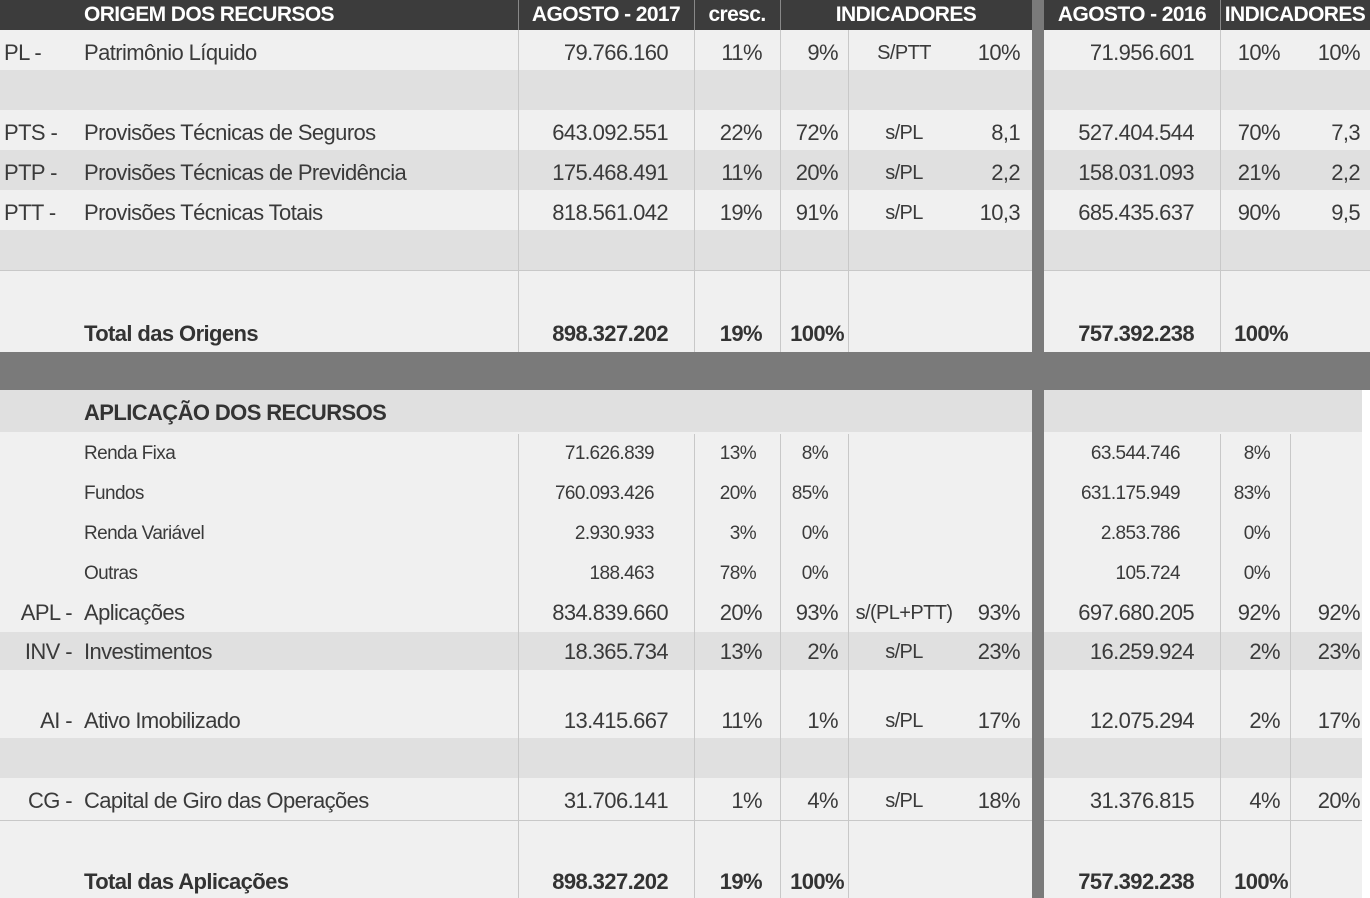  Describe the element at coordinates (904, 172) in the screenshot. I see `row-ptp-indicator-label: s/PL` at that location.